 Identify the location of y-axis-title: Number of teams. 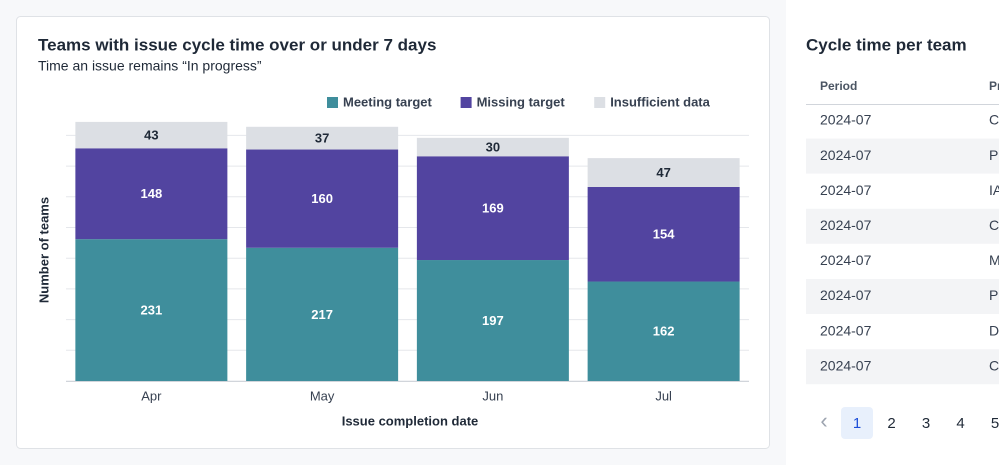
(43, 250).